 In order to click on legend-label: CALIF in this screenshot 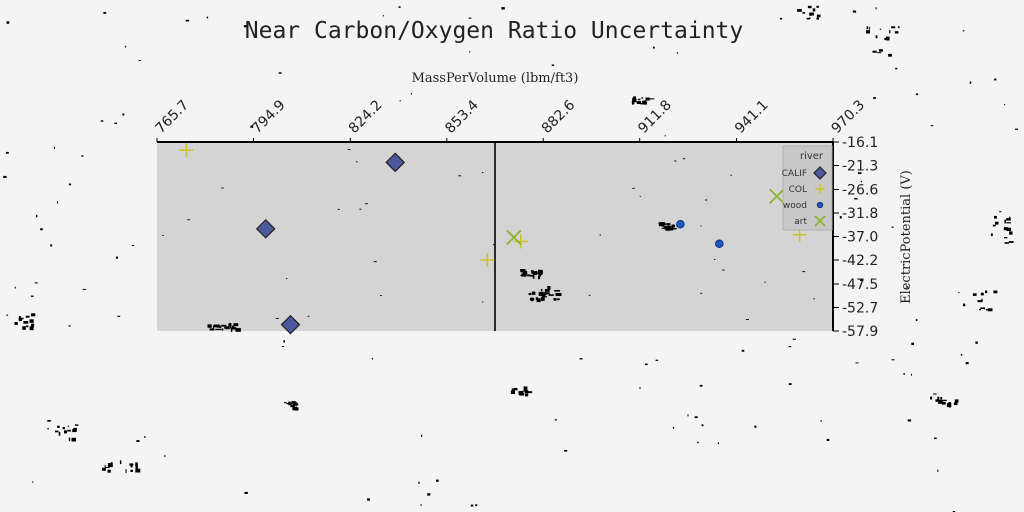, I will do `click(794, 174)`.